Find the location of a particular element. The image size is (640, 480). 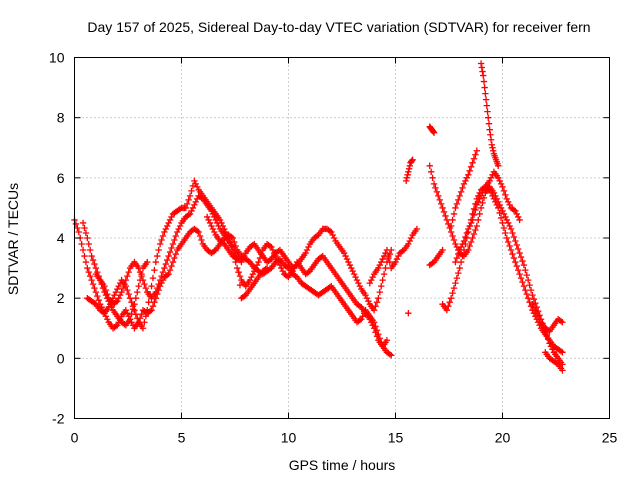

y-tick-label: 4 is located at coordinates (61, 238).